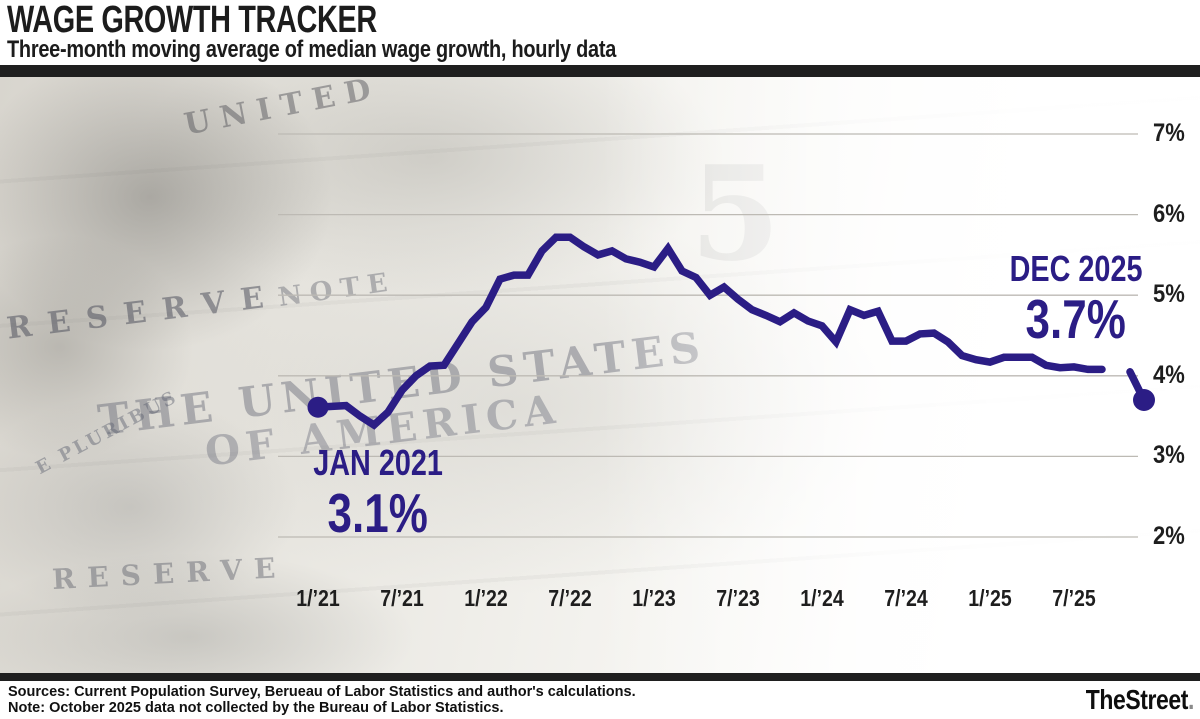 Image resolution: width=1200 pixels, height=719 pixels. What do you see at coordinates (906, 598) in the screenshot?
I see `x-axis-tick-label: 7/’24` at bounding box center [906, 598].